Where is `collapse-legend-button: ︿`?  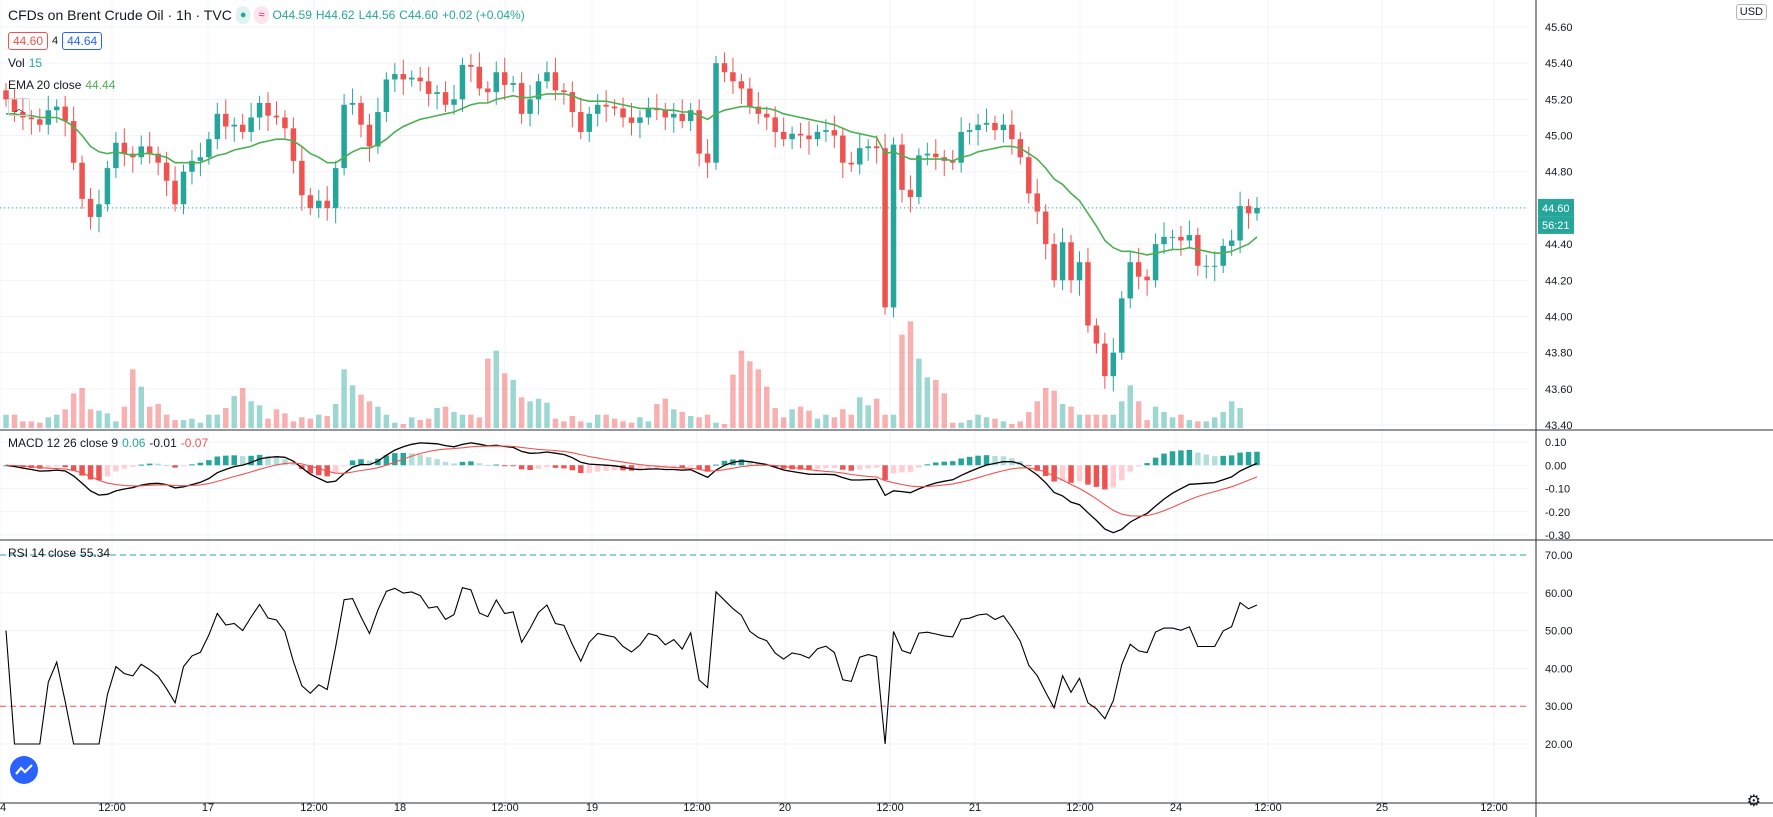 collapse-legend-button: ︿ is located at coordinates (19, 107).